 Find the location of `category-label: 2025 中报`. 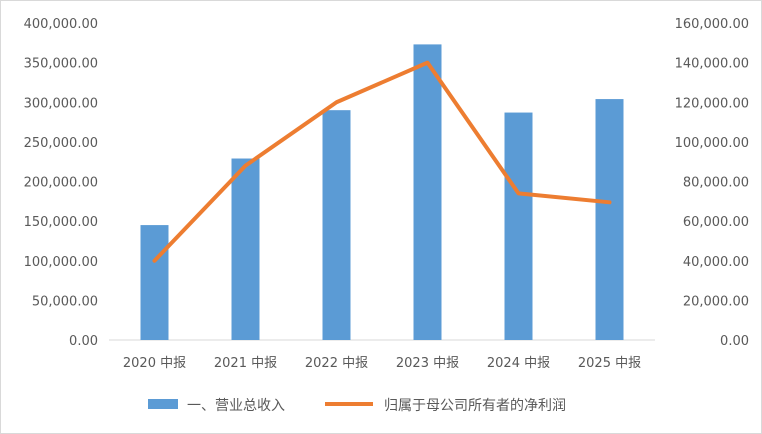

category-label: 2025 中报 is located at coordinates (609, 363).